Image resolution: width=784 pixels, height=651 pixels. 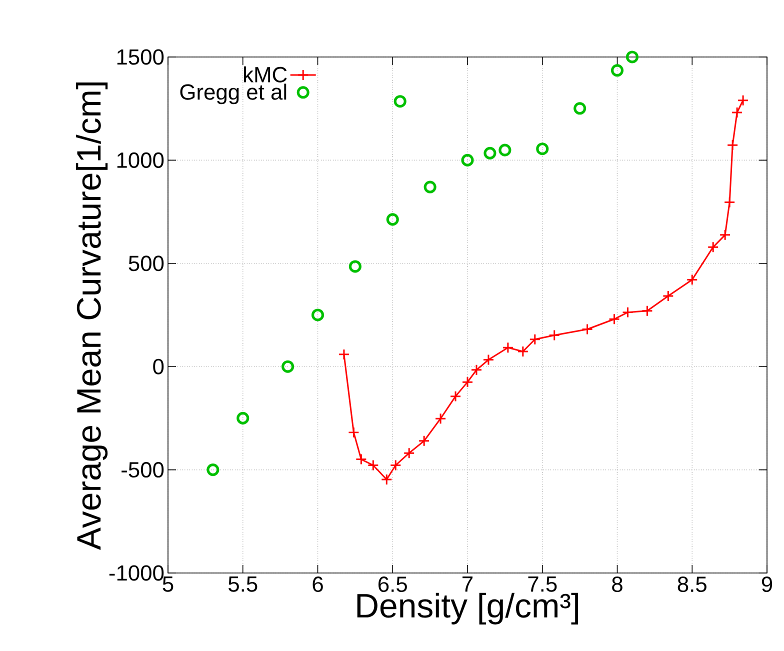 I want to click on y-tick-label: 1000, so click(x=140, y=160).